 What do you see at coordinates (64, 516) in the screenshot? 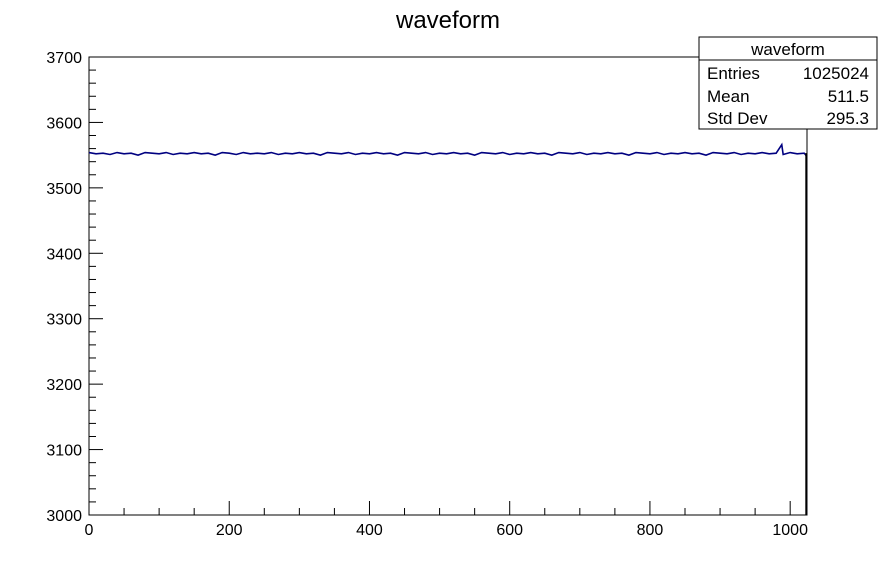
I see `y-tick-label: 3000` at bounding box center [64, 516].